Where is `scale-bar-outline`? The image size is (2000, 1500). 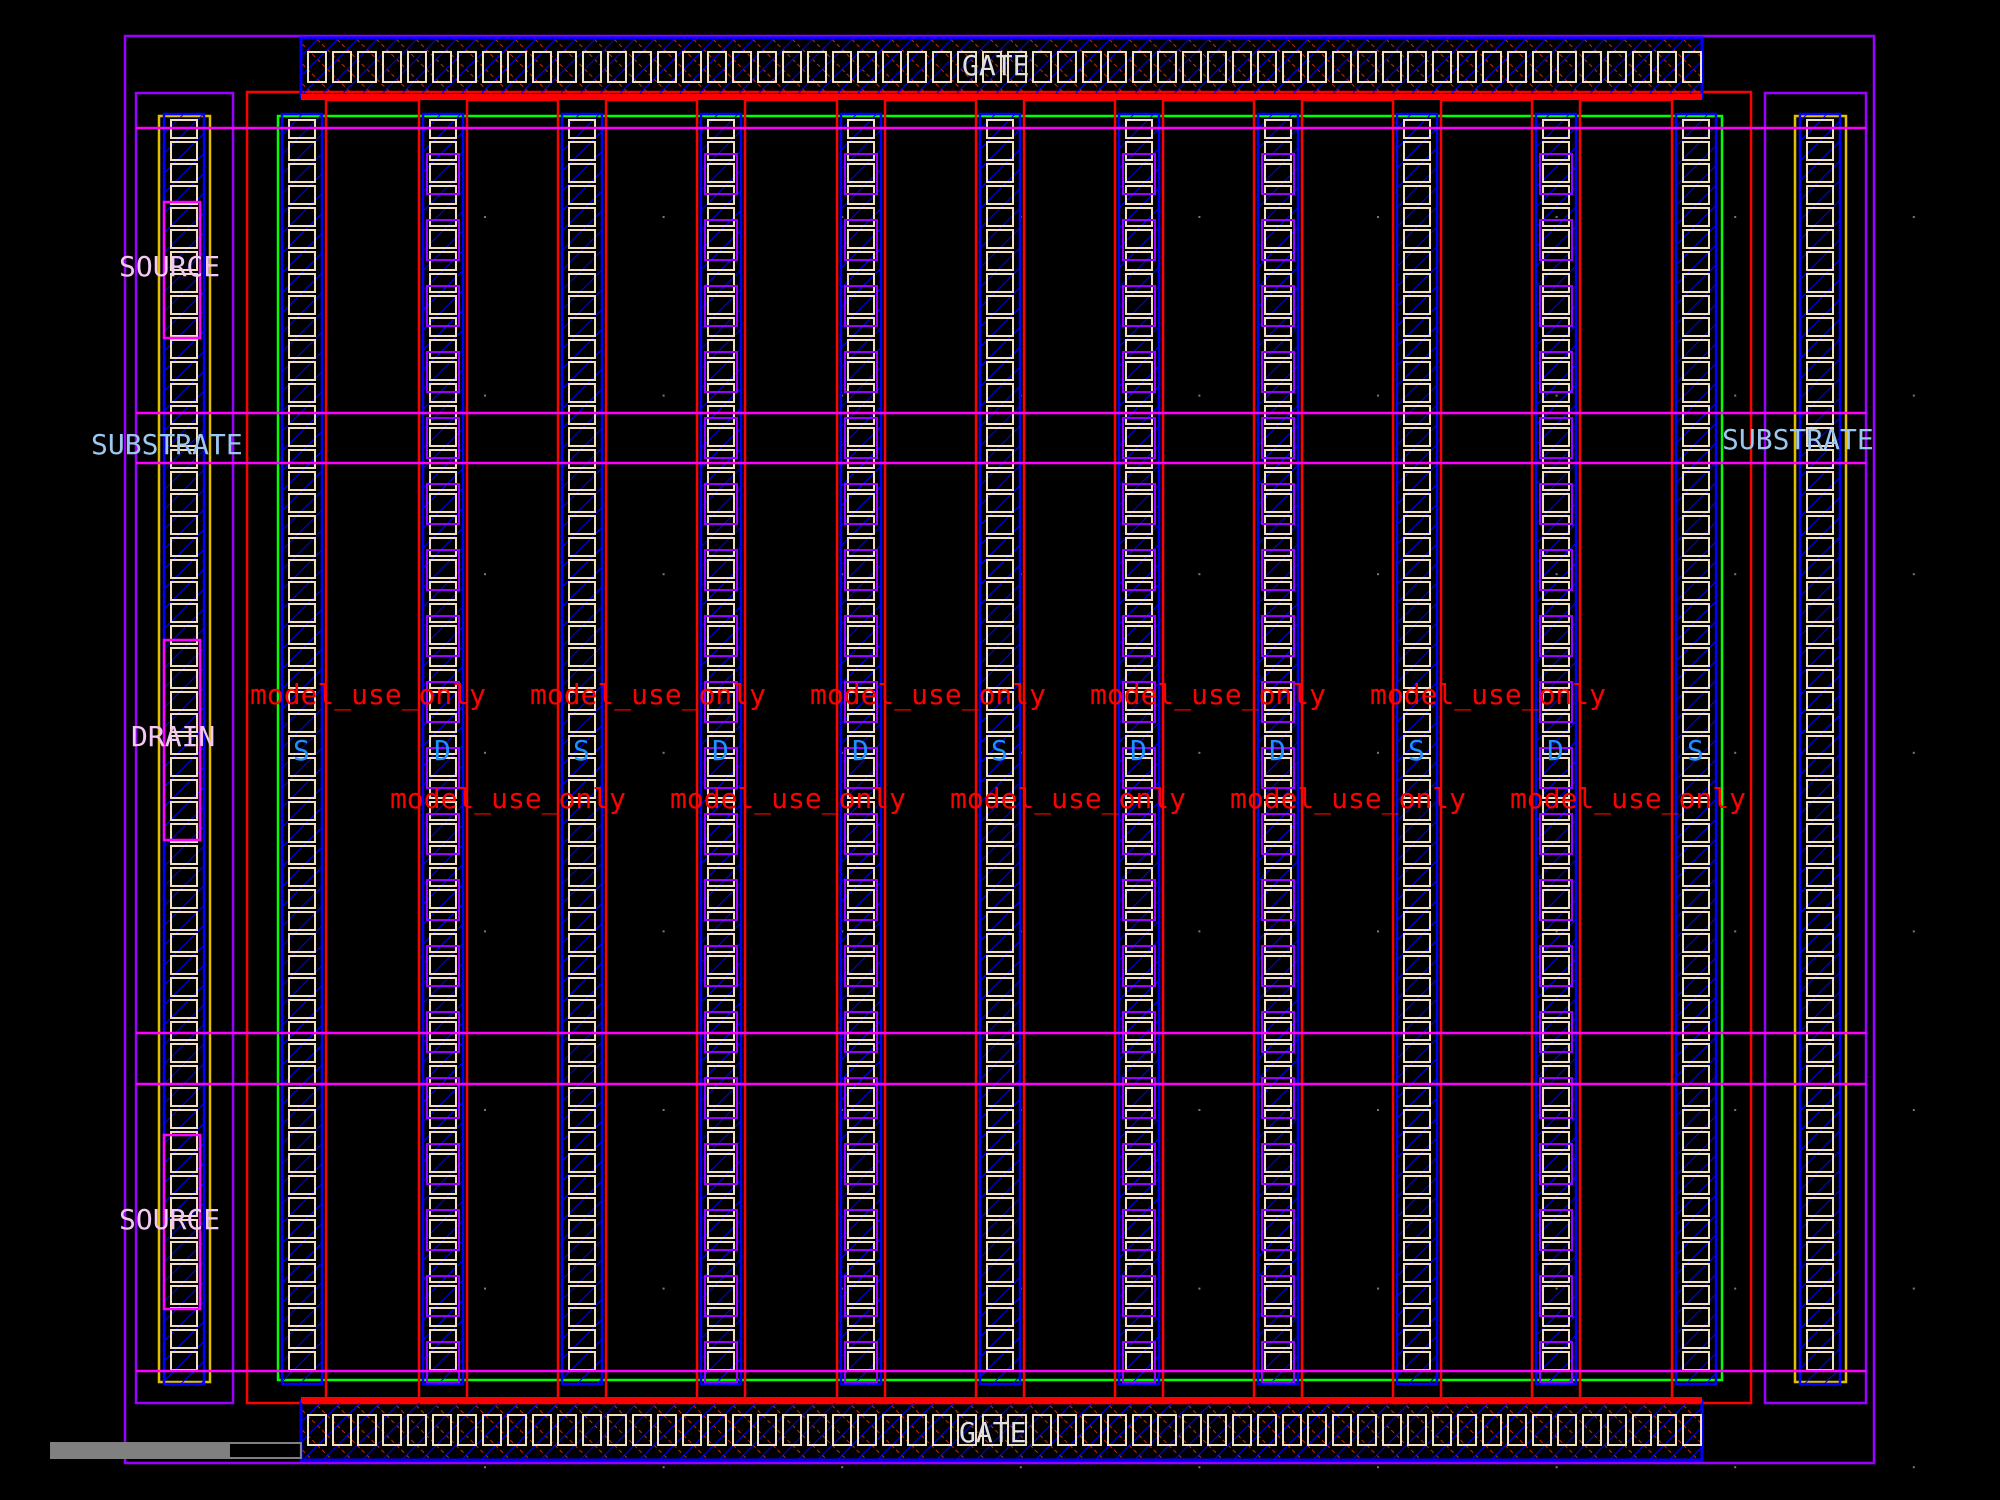
scale-bar-outline is located at coordinates (176, 1450).